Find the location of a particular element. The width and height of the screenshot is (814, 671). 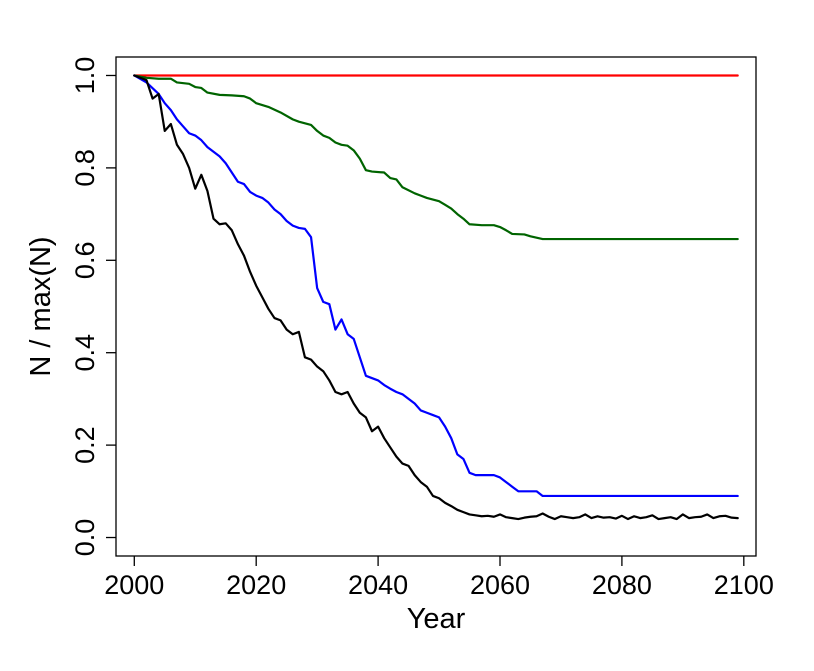

y-tick-label: 0.2 is located at coordinates (85, 445).